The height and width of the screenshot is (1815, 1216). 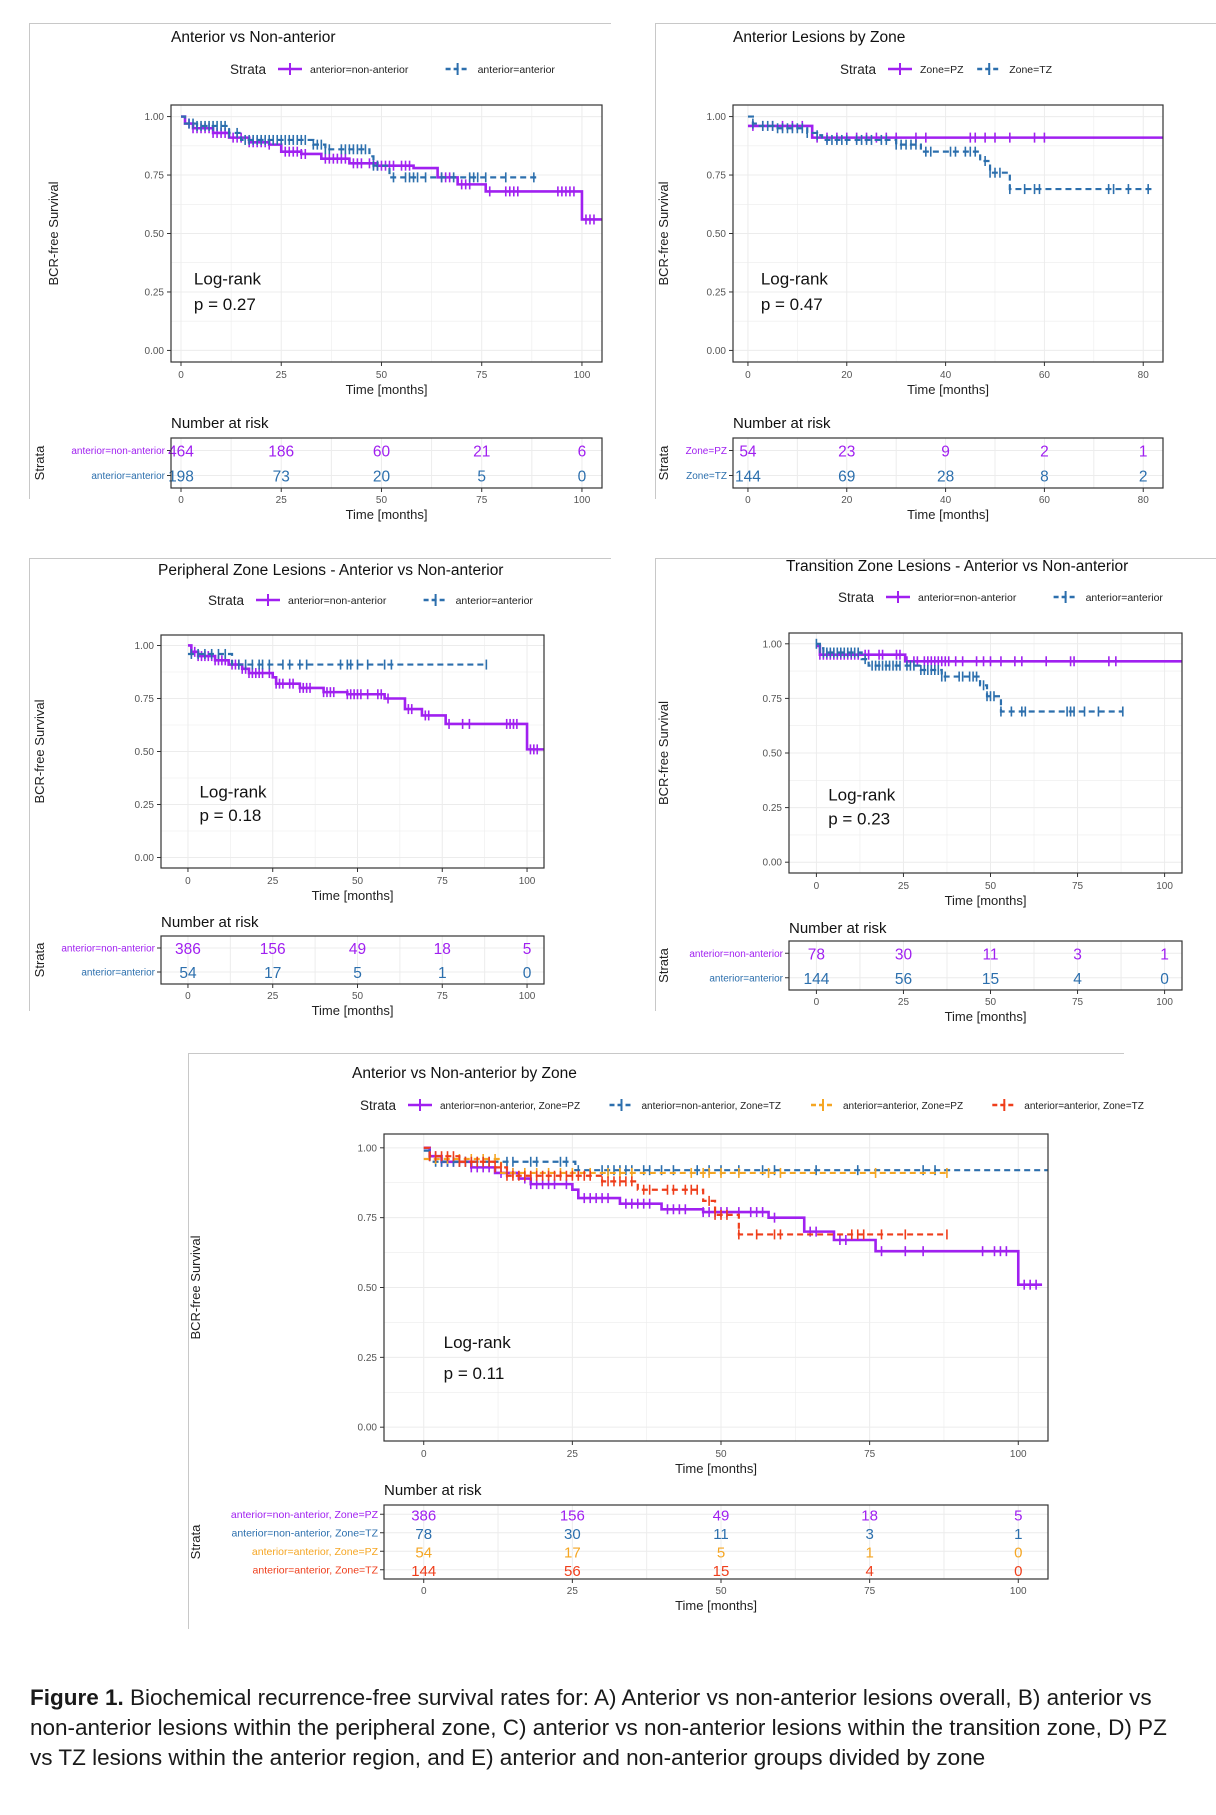 What do you see at coordinates (357, 949) in the screenshot?
I see `risk-value: 49` at bounding box center [357, 949].